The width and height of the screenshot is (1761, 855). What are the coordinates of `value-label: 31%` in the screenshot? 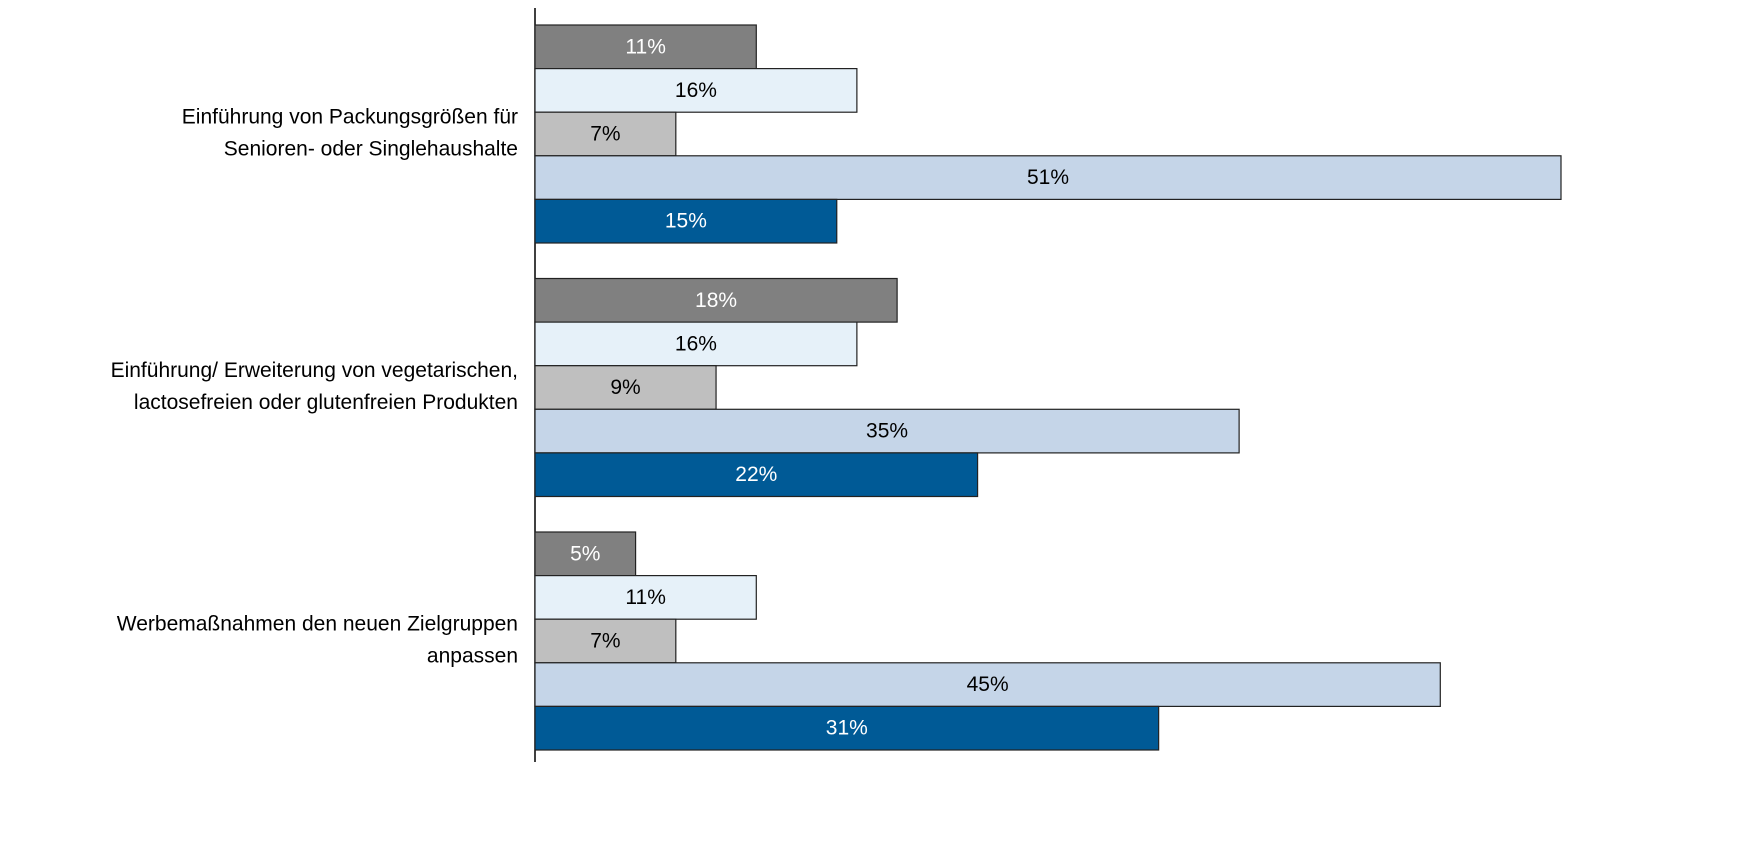 It's located at (847, 728).